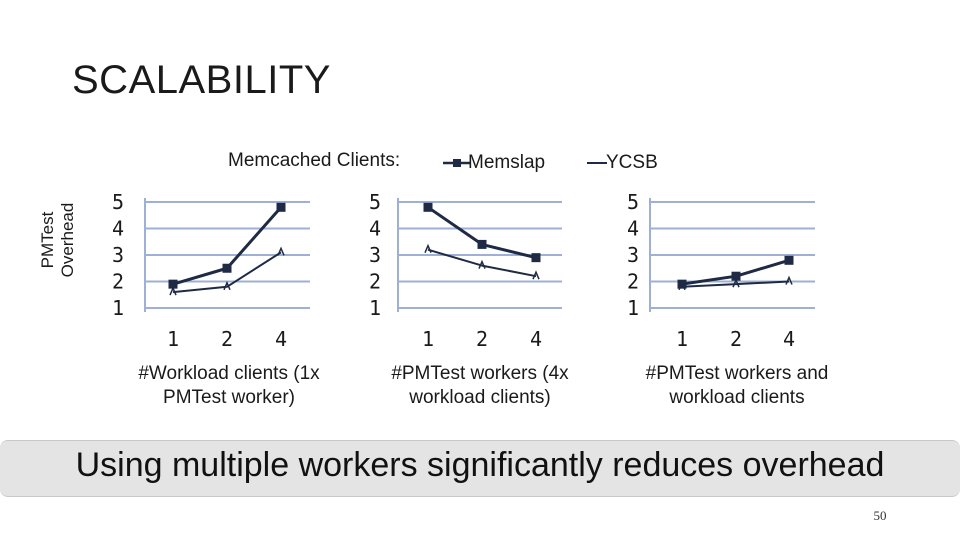 This screenshot has width=960, height=540. What do you see at coordinates (633, 255) in the screenshot?
I see `chart-3-ytick-label: 3` at bounding box center [633, 255].